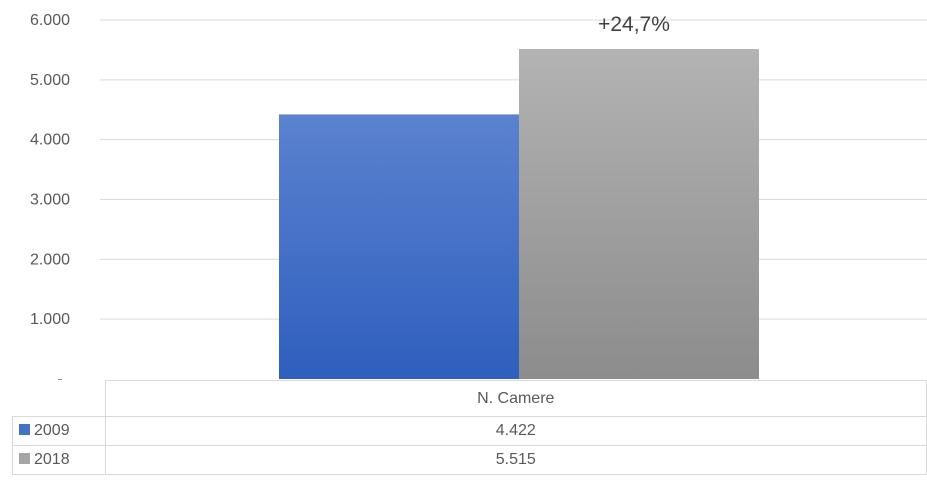  Describe the element at coordinates (515, 431) in the screenshot. I see `data-table-value-2009: 4.422` at that location.